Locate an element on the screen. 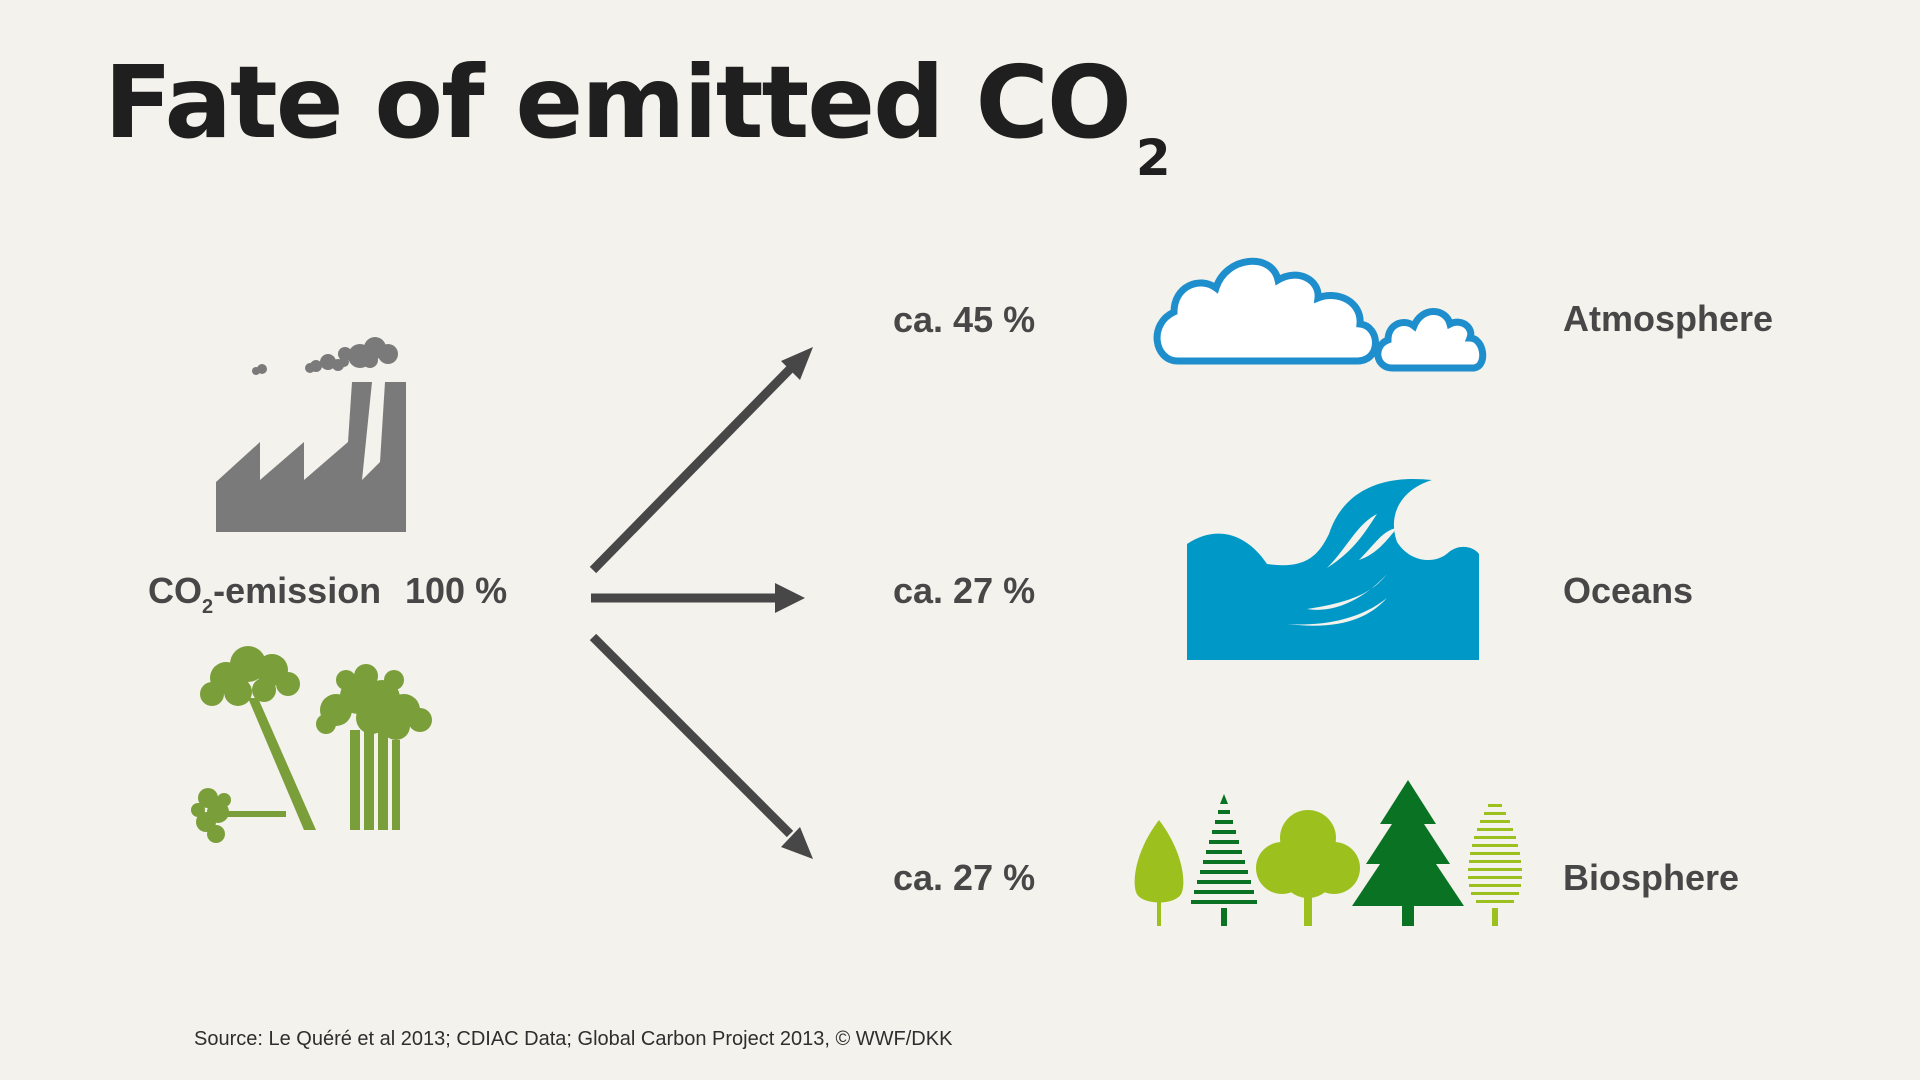 Image resolution: width=1920 pixels, height=1080 pixels. cloud-icon is located at coordinates (1320, 314).